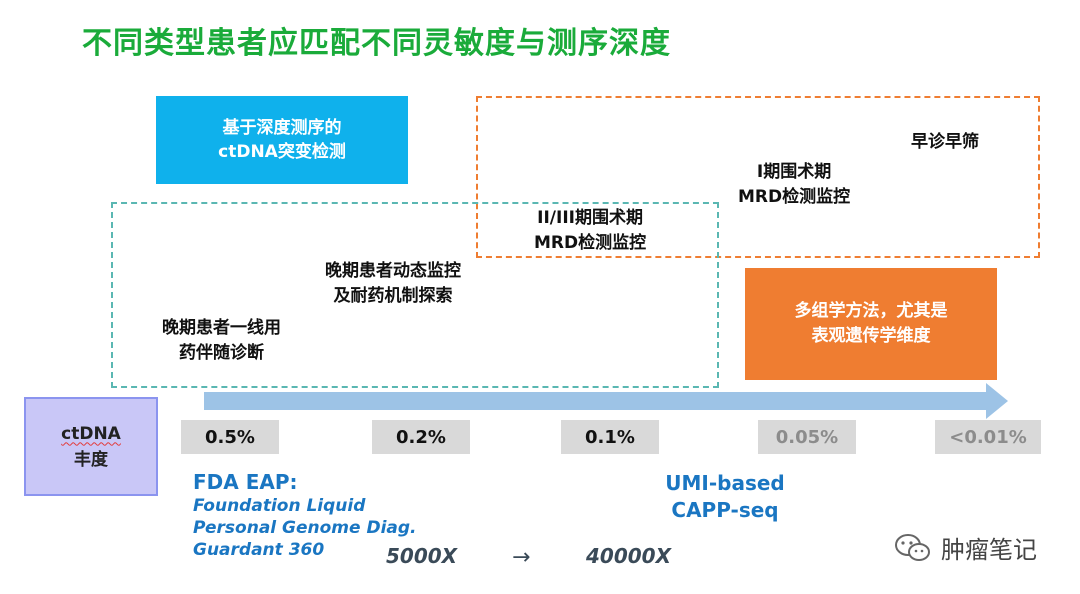 The image size is (1080, 594). I want to click on slide-title: 不同类型患者应匹配不同灵敏度与测序深度, so click(376, 43).